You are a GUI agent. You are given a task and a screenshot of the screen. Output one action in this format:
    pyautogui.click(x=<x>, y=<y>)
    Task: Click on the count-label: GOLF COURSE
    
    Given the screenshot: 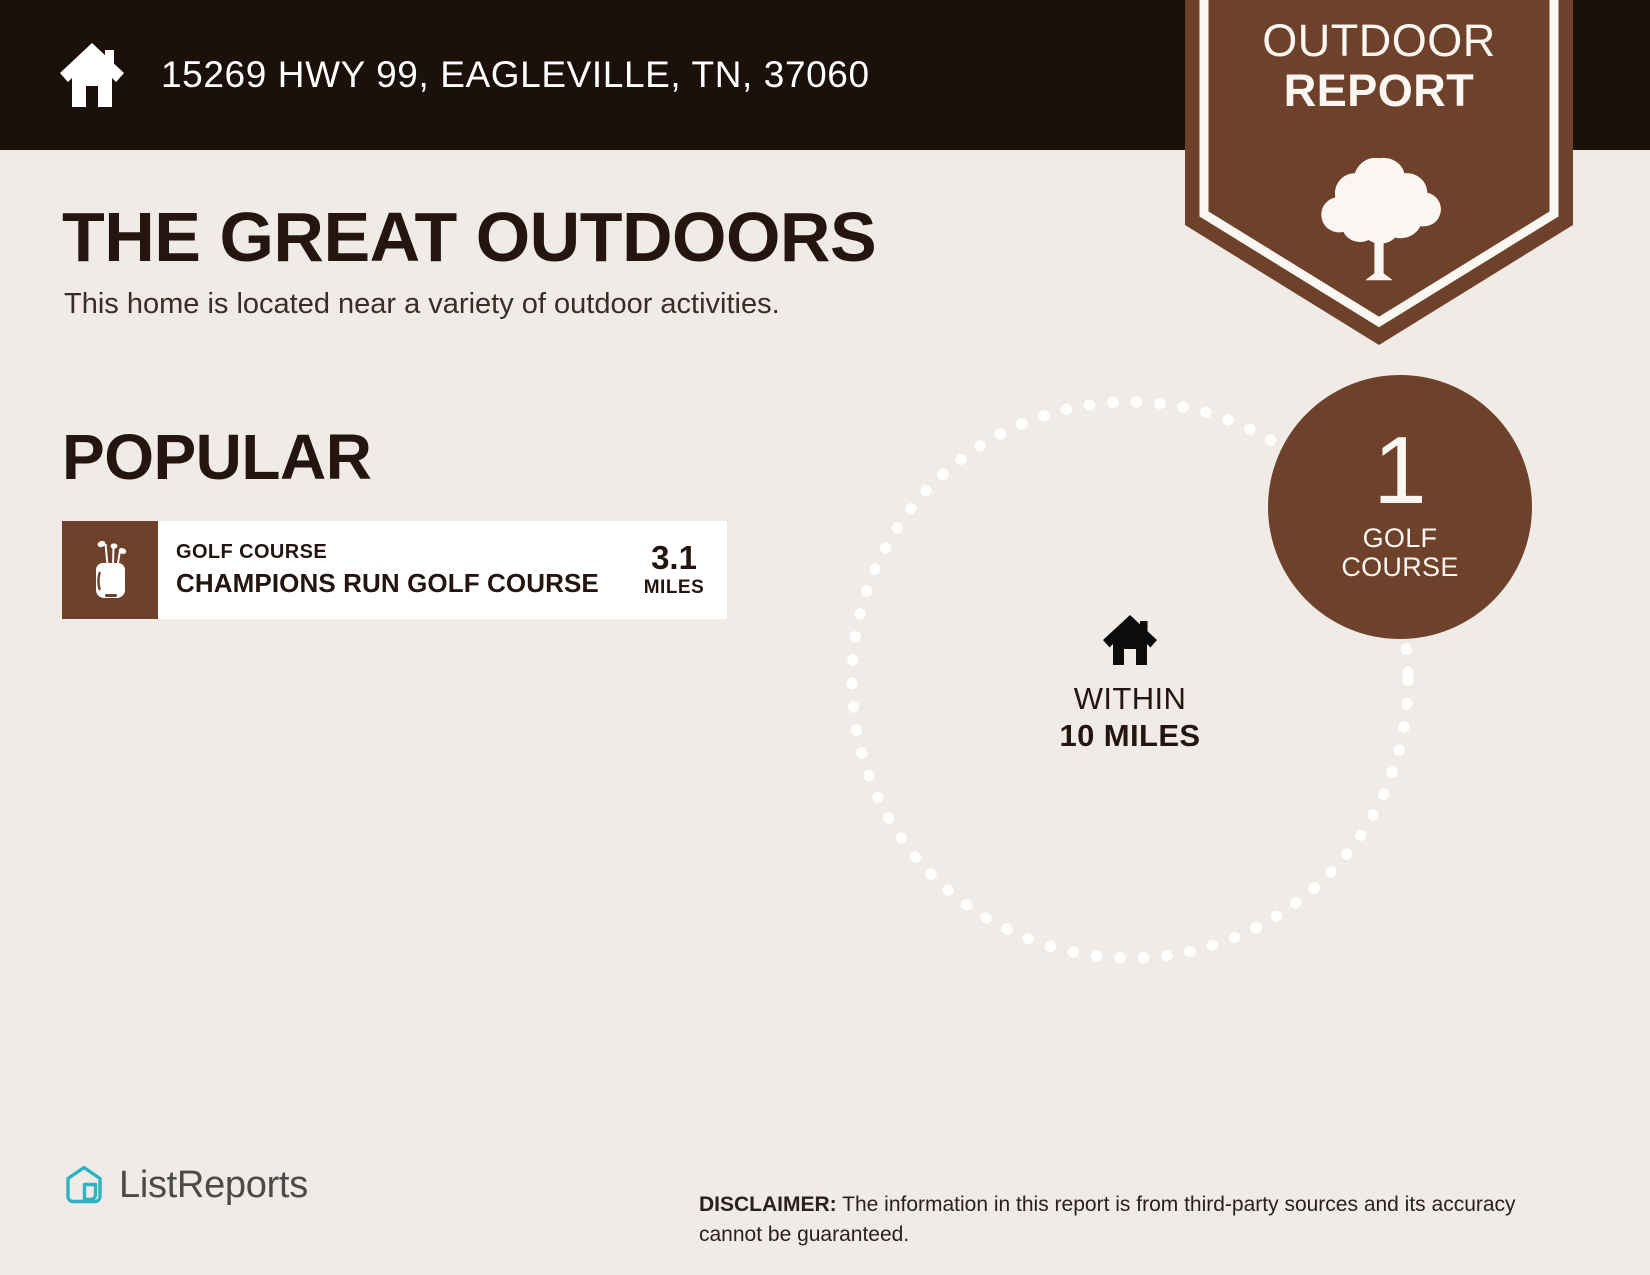 What is the action you would take?
    pyautogui.click(x=1400, y=553)
    